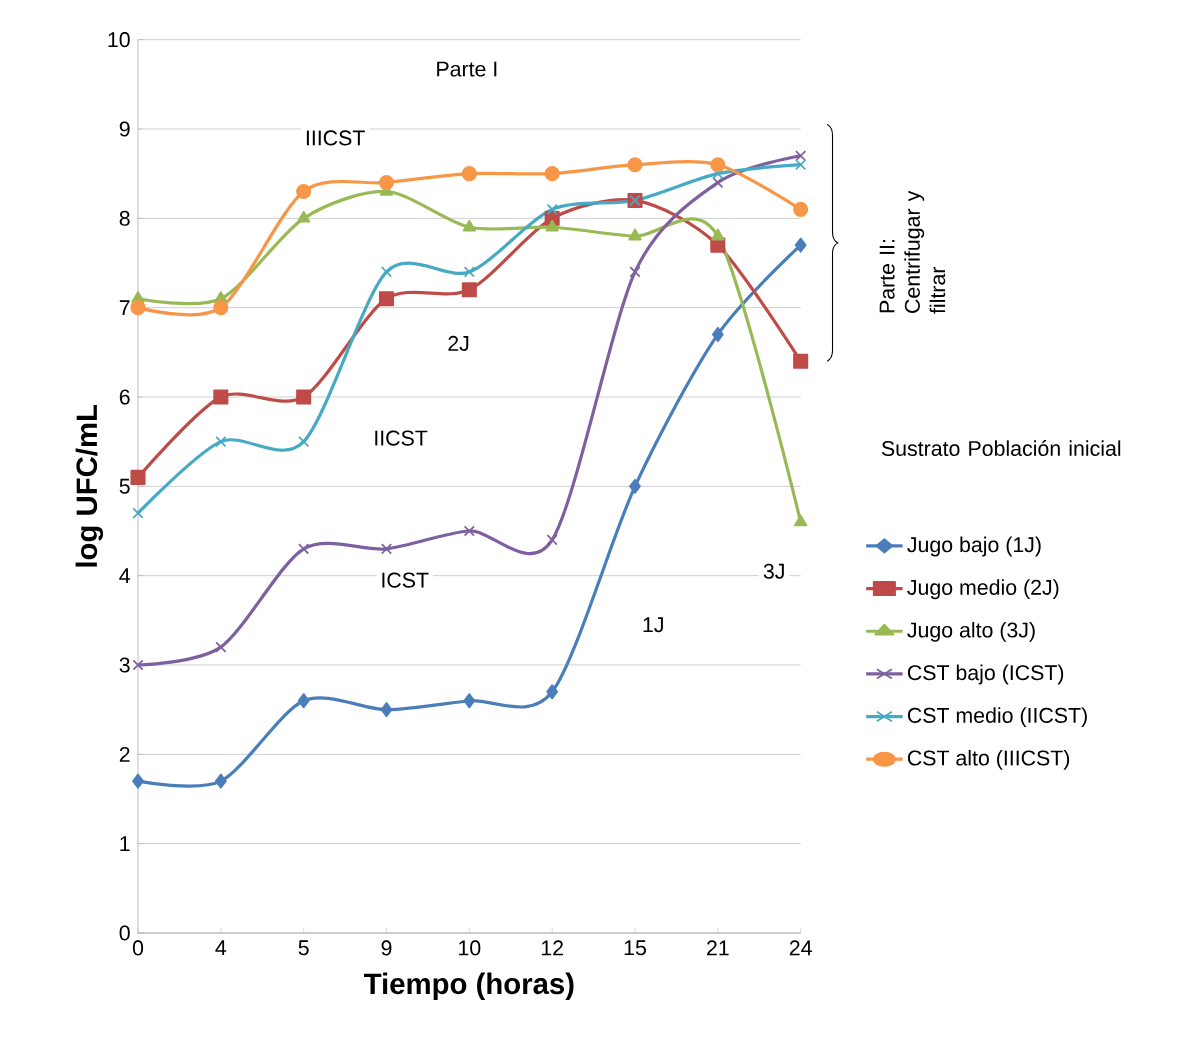 This screenshot has height=1055, width=1177. I want to click on y-tick-label: 9, so click(124, 129).